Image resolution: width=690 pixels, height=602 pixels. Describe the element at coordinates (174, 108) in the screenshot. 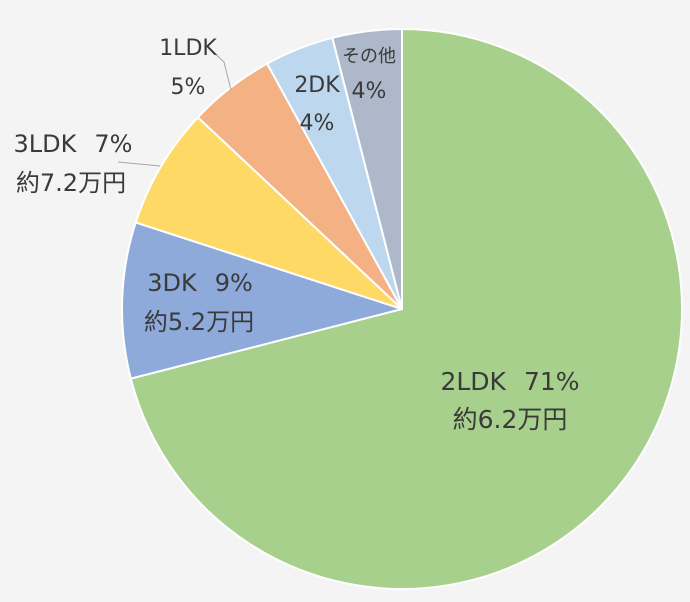

I see `leader-lines` at that location.